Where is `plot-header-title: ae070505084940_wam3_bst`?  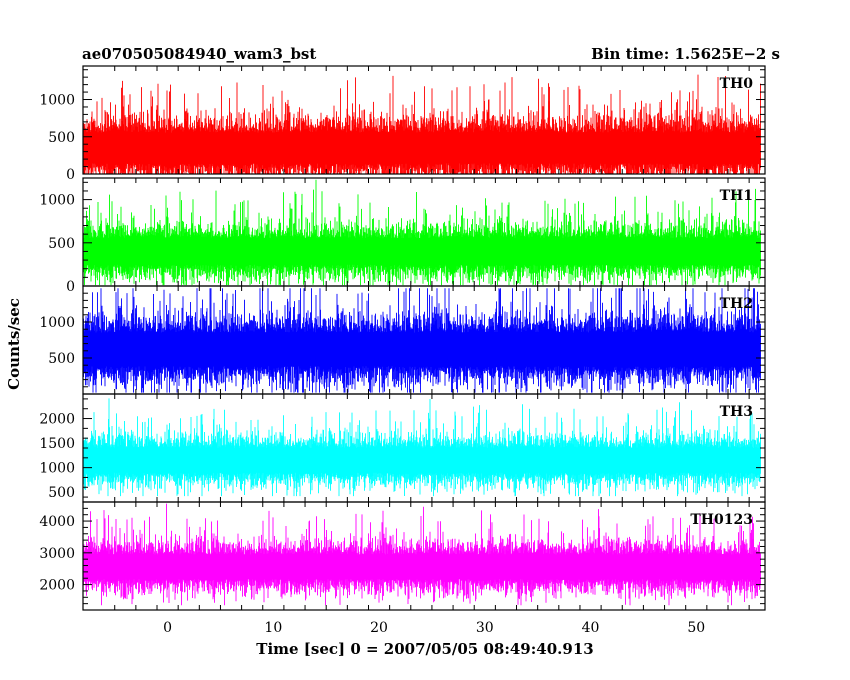 plot-header-title: ae070505084940_wam3_bst is located at coordinates (199, 54).